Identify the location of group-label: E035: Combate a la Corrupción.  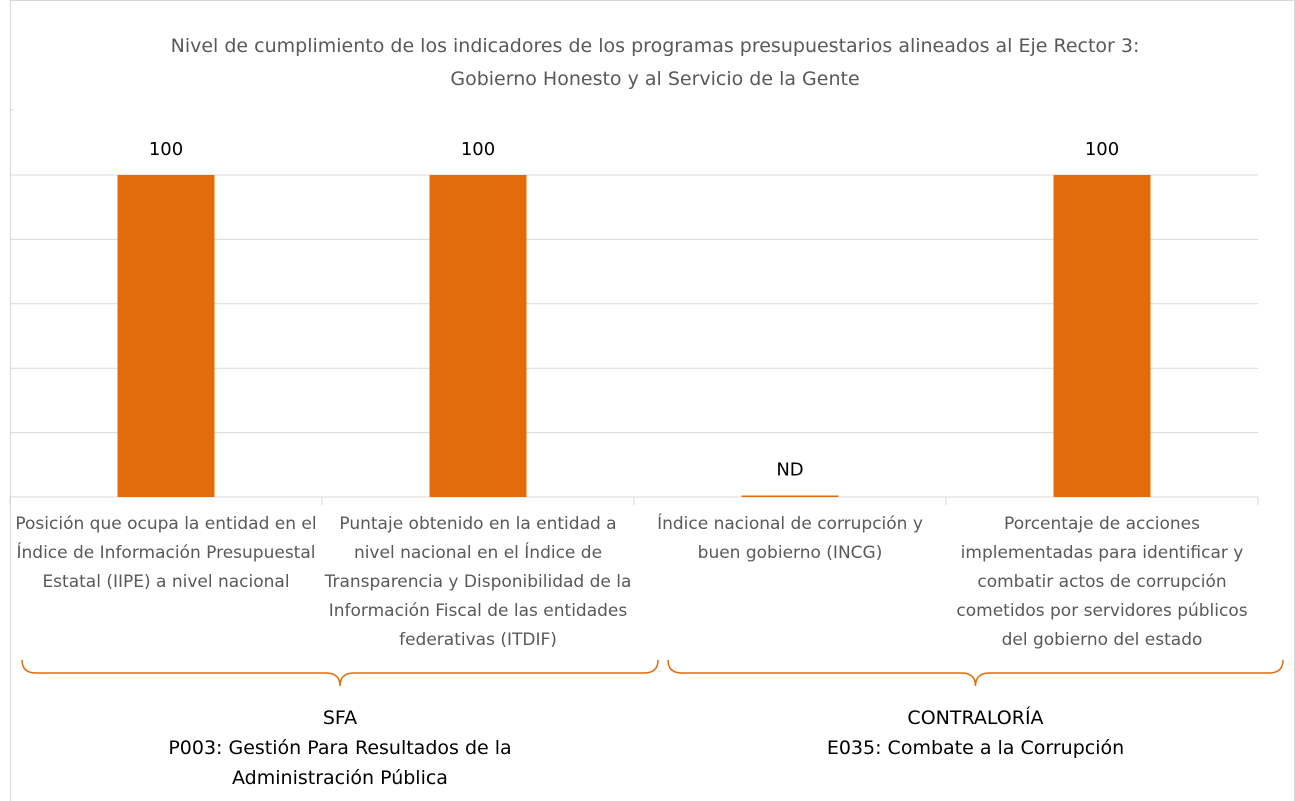
(975, 748).